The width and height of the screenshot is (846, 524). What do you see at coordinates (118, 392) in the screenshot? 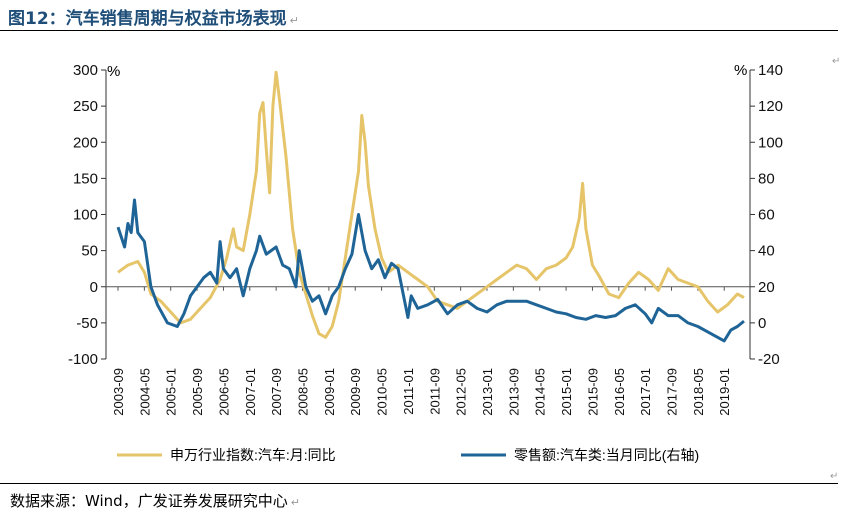
I see `x-tick-label: 2003-09` at bounding box center [118, 392].